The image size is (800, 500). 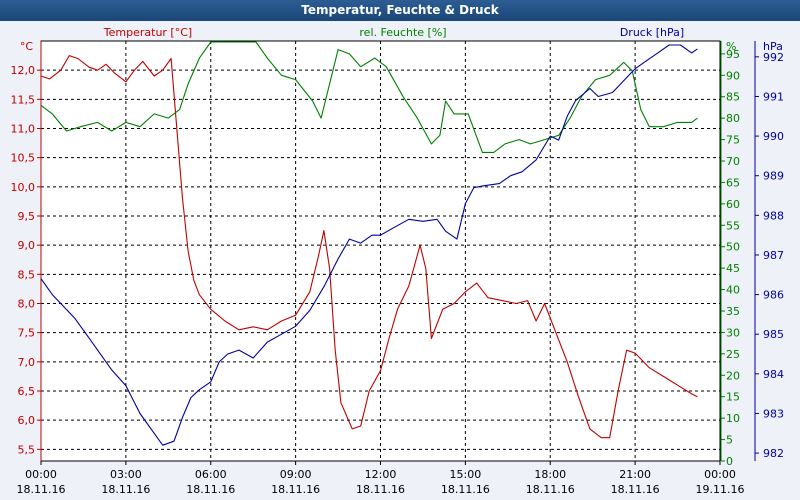 What do you see at coordinates (733, 418) in the screenshot?
I see `humidity-tick-label: 10` at bounding box center [733, 418].